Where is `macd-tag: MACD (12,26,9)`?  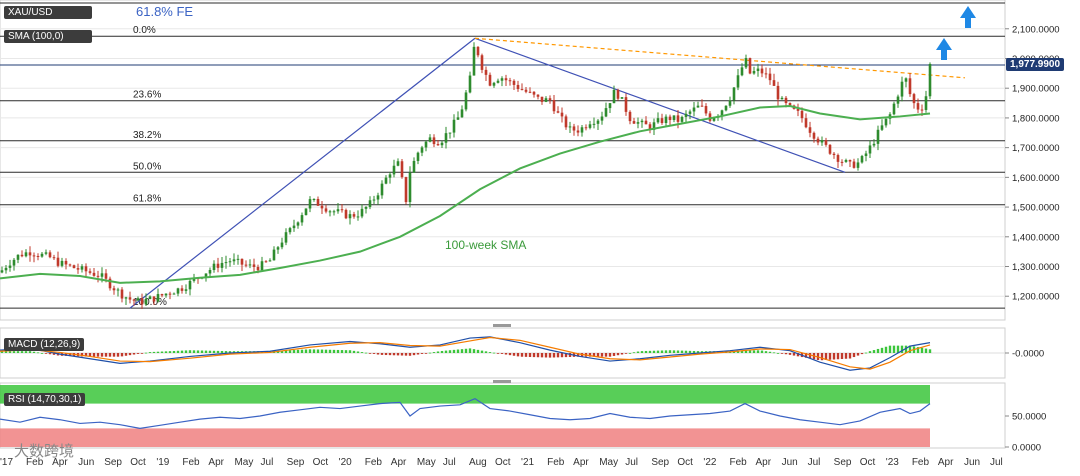 macd-tag: MACD (12,26,9) is located at coordinates (44, 344).